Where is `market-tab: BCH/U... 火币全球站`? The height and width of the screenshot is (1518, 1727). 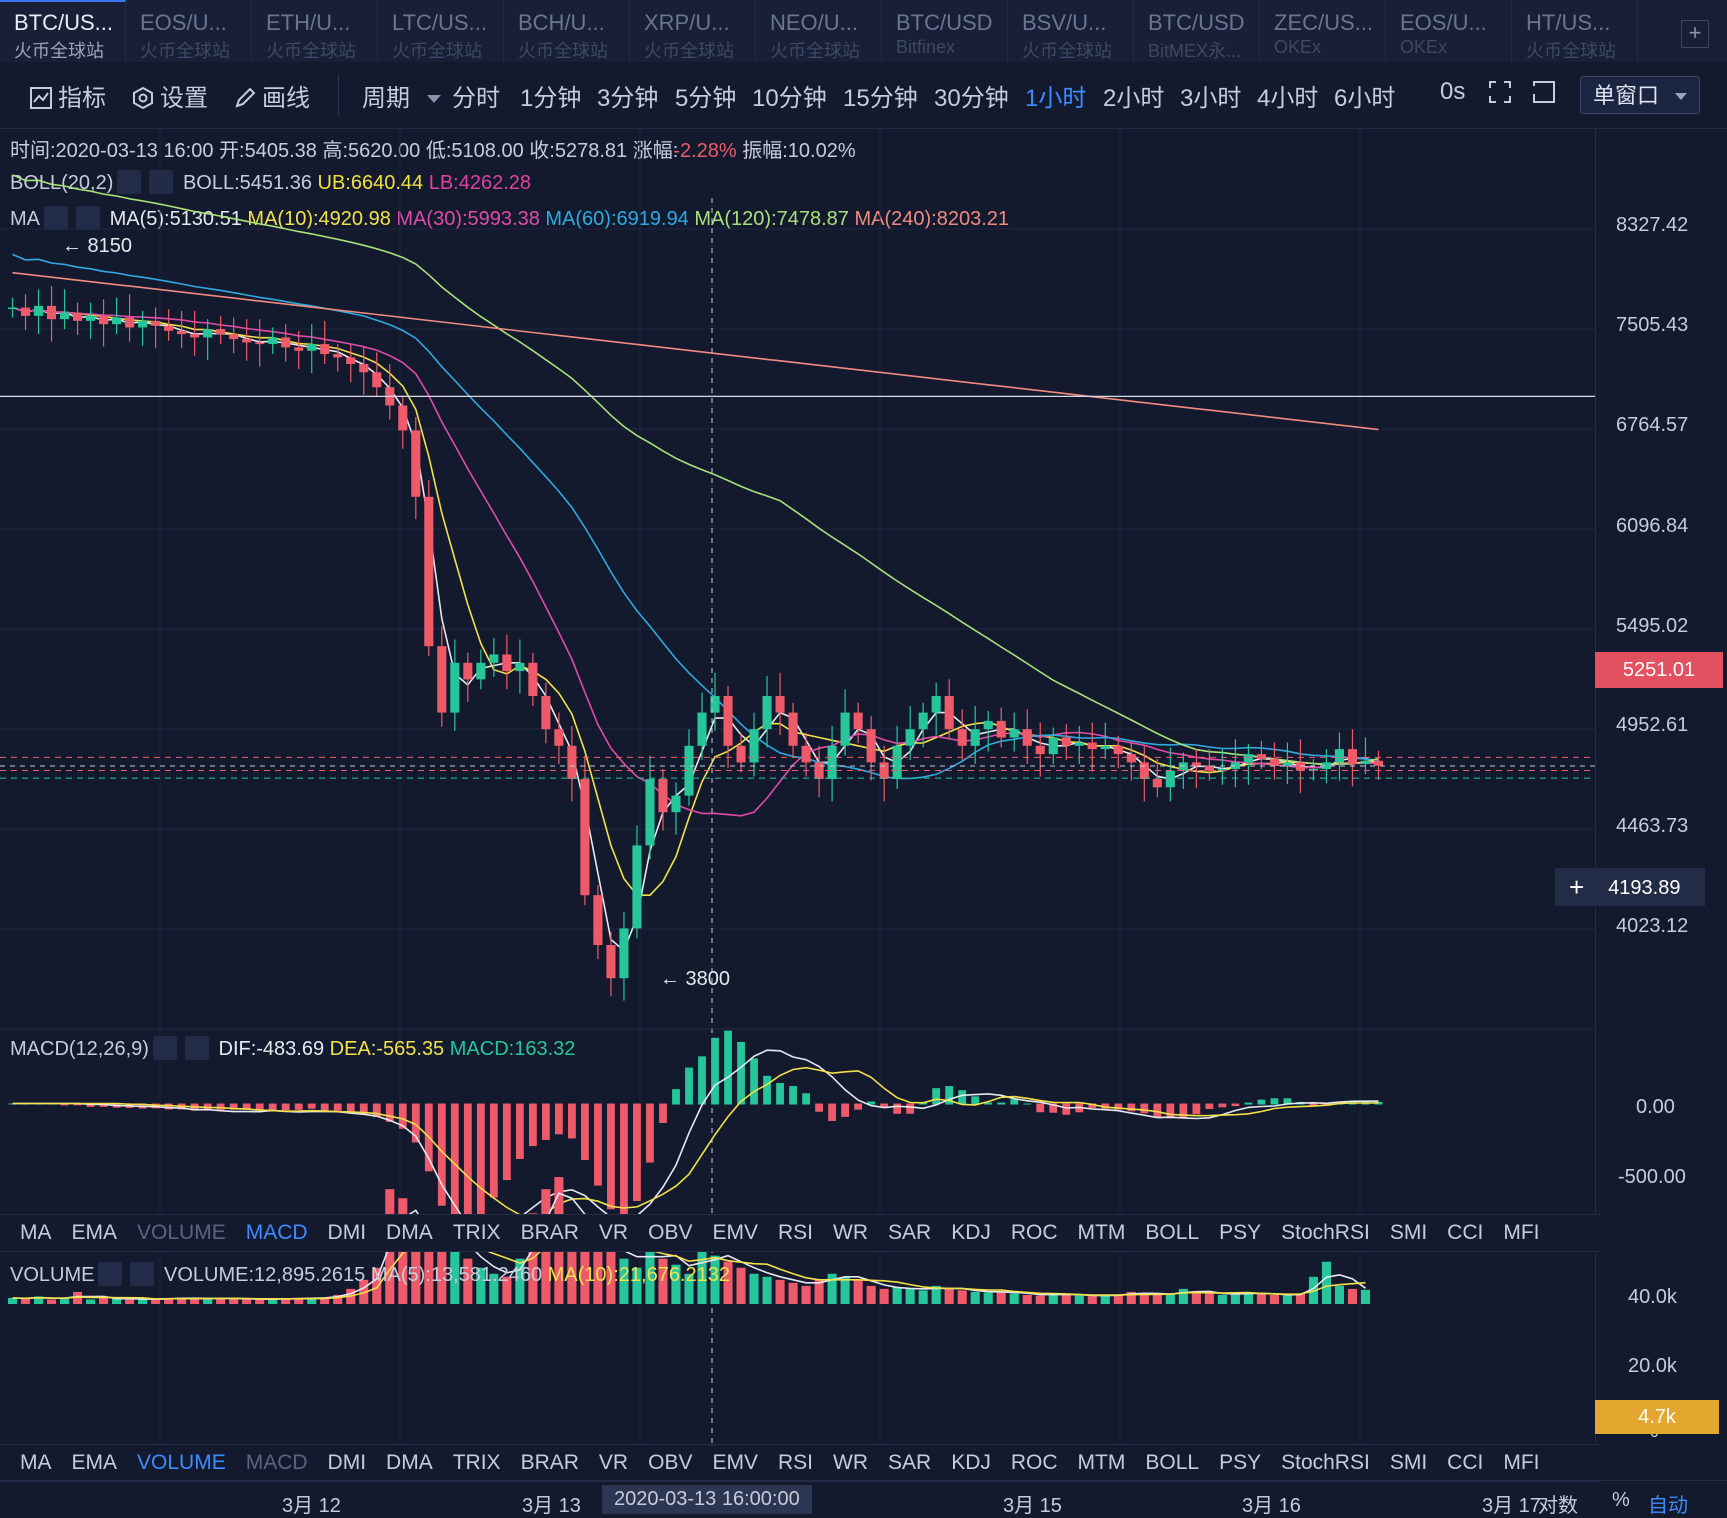
market-tab: BCH/U... 火币全球站 is located at coordinates (567, 31).